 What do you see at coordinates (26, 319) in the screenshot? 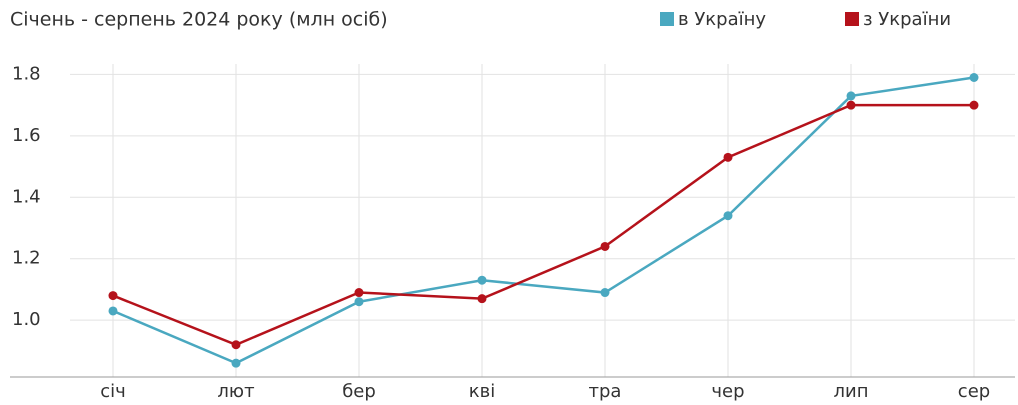
I see `y-tick-label: 1.0` at bounding box center [26, 319].